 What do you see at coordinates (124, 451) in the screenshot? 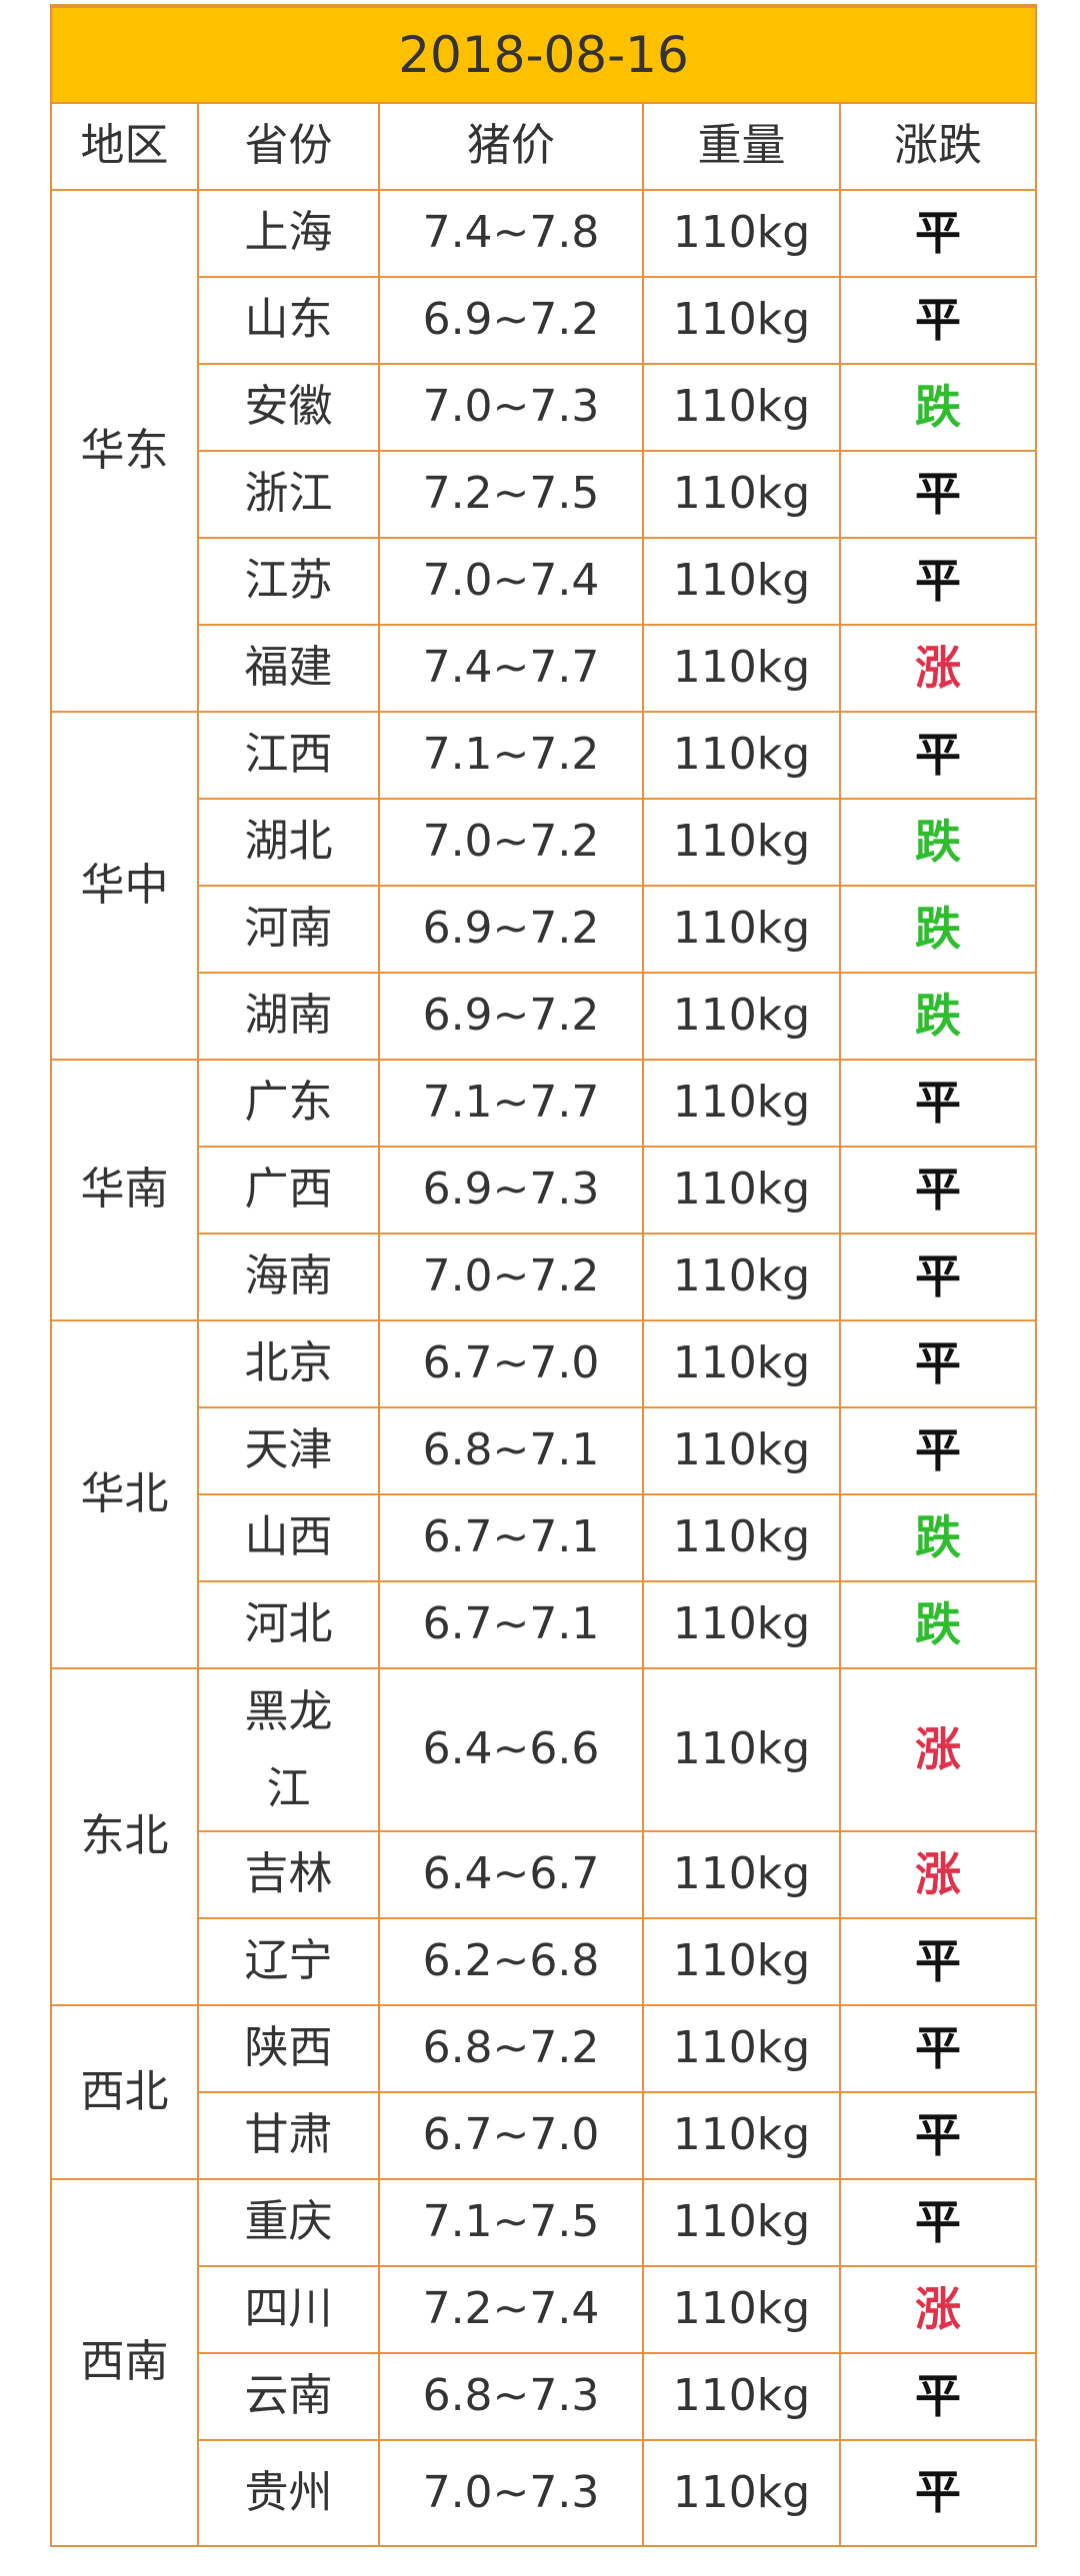
I see `region-cell: 华东` at bounding box center [124, 451].